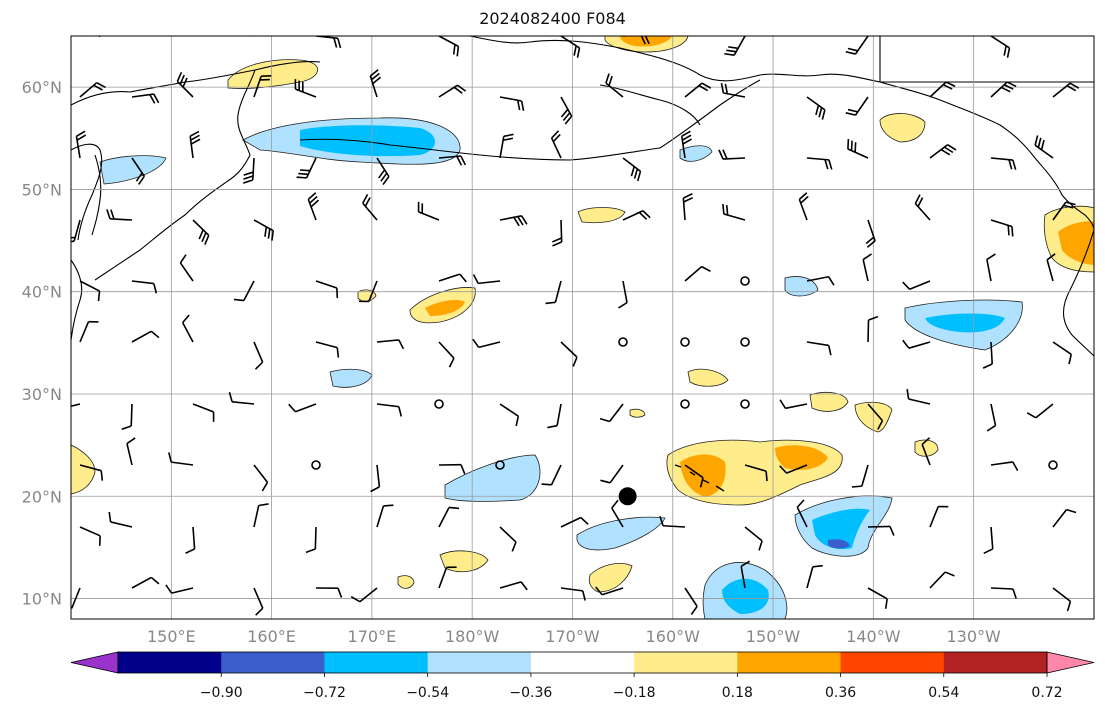  I want to click on colorbar-extend-low, so click(94, 662).